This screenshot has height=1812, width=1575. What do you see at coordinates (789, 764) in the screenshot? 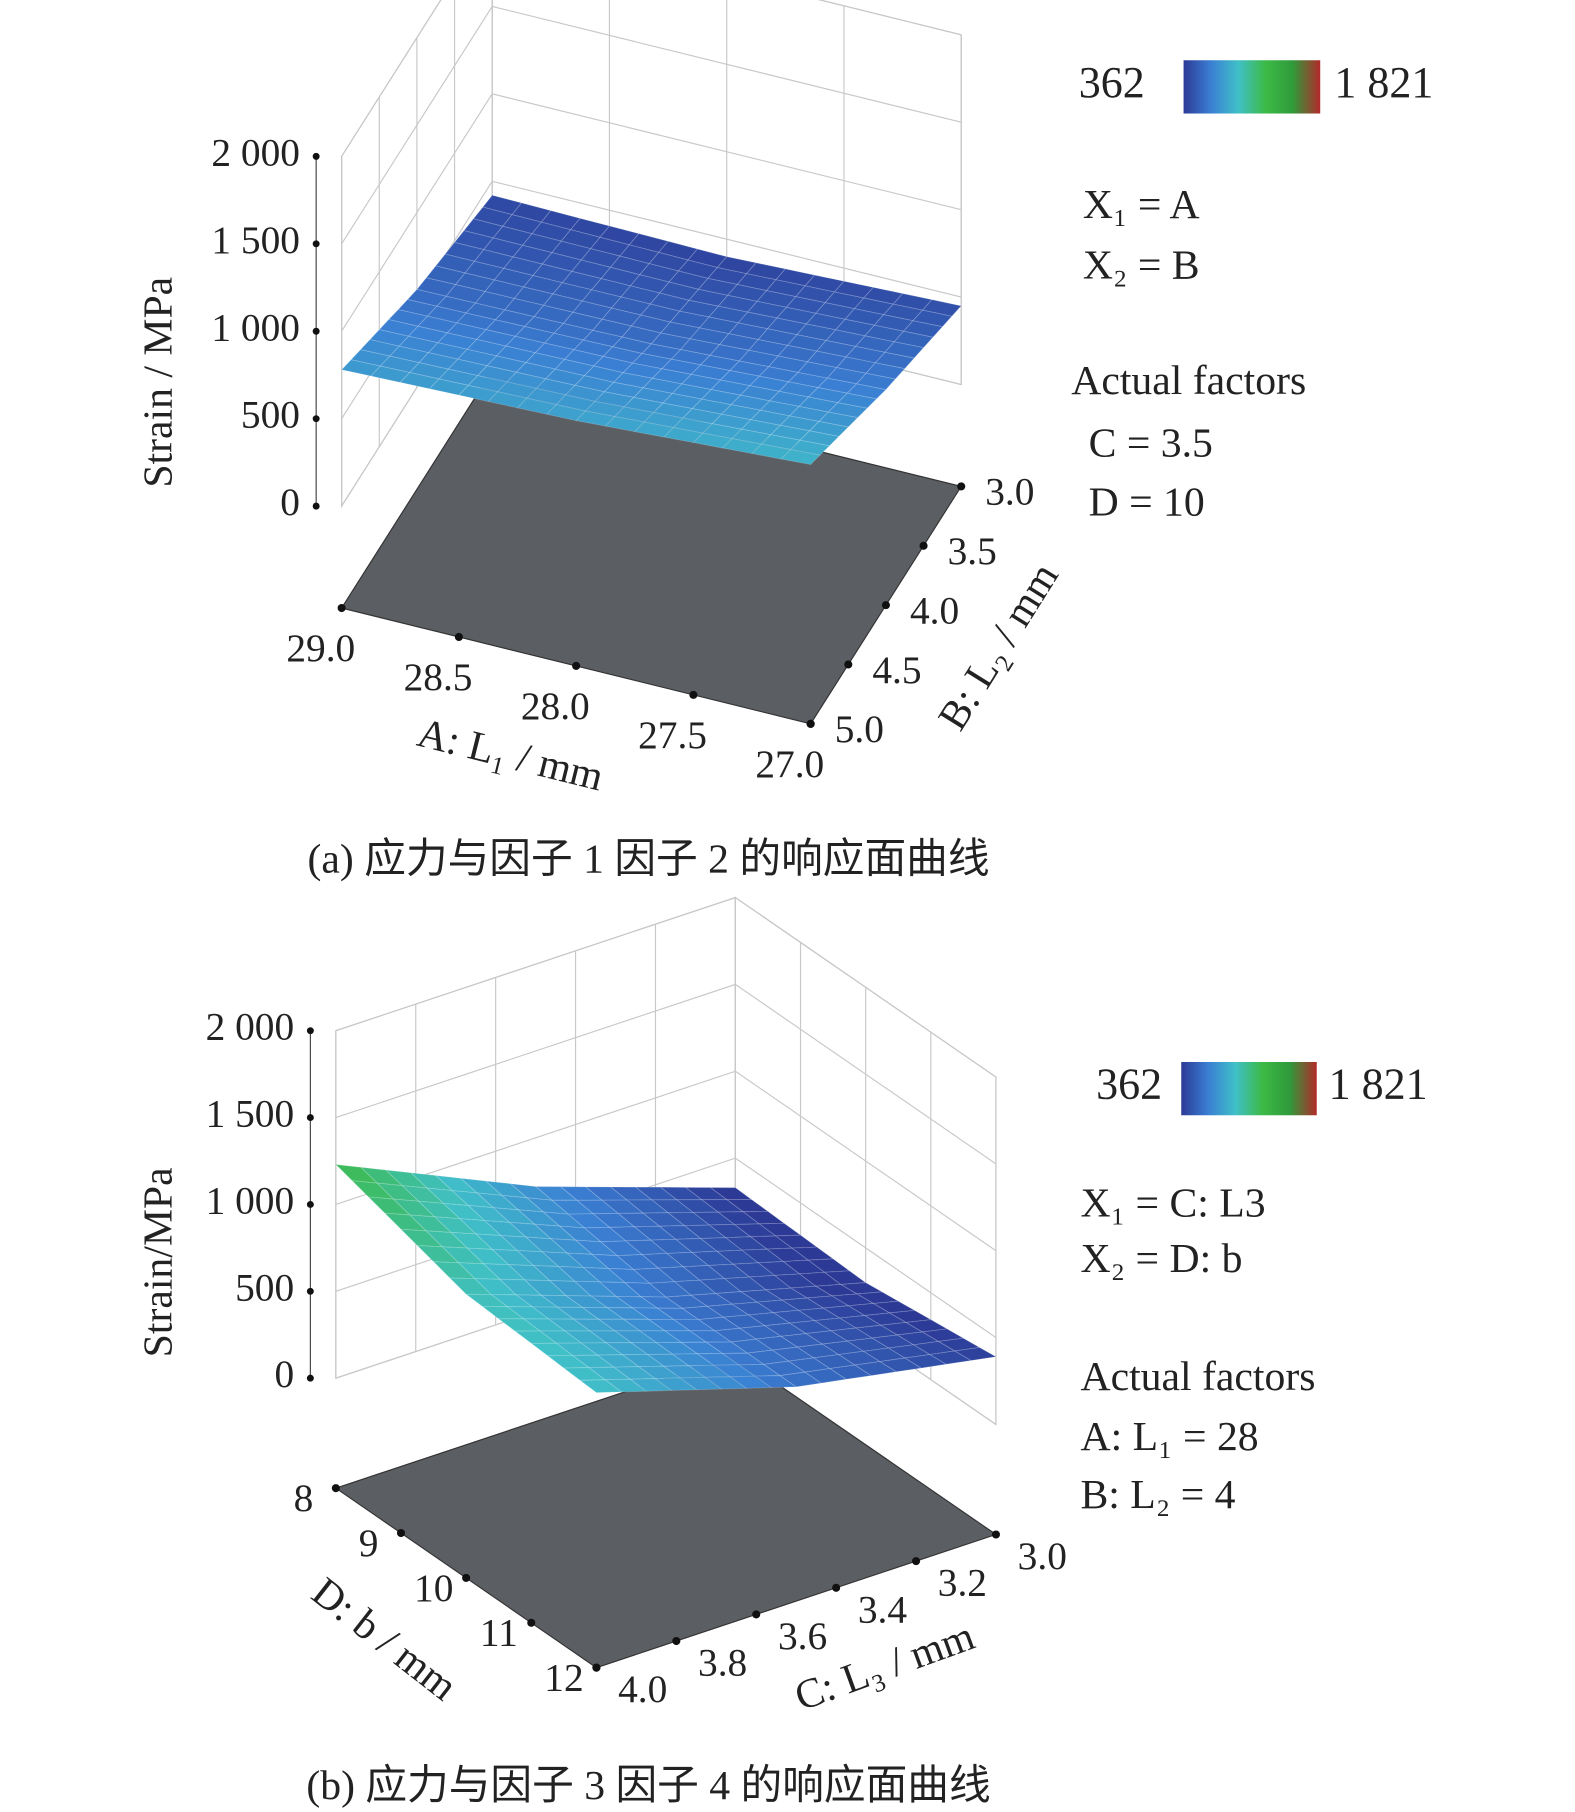
I see `x-tick-label: 27.0` at bounding box center [789, 764].